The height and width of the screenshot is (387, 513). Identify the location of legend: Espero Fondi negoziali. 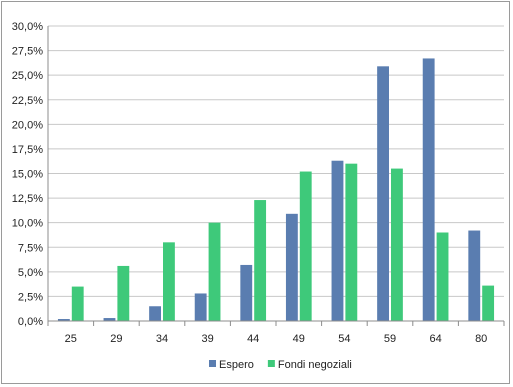
(280, 365).